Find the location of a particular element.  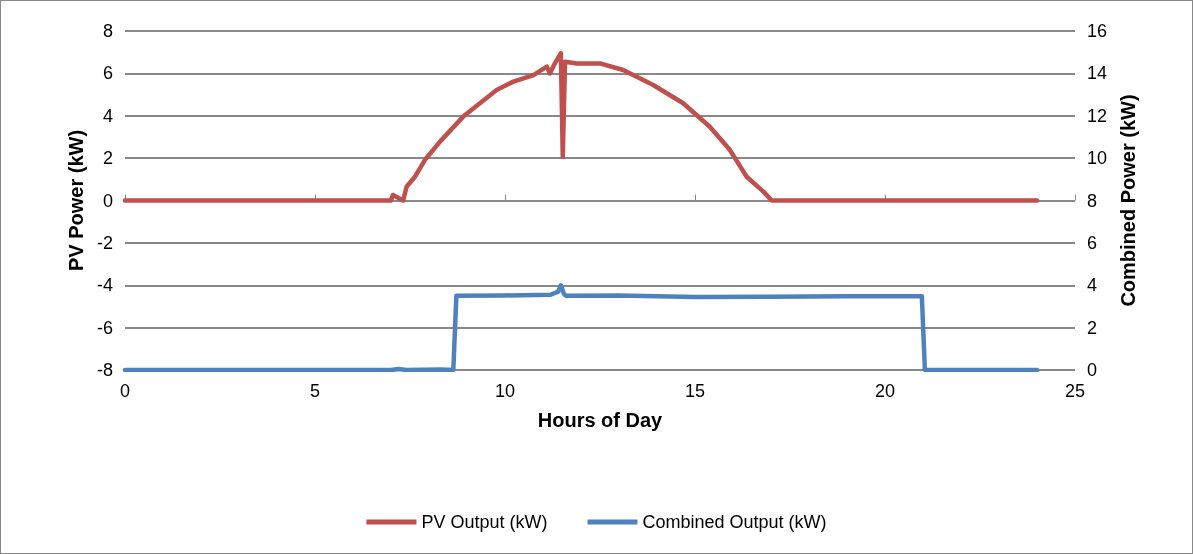

y-tick-label: 2 is located at coordinates (107, 158).